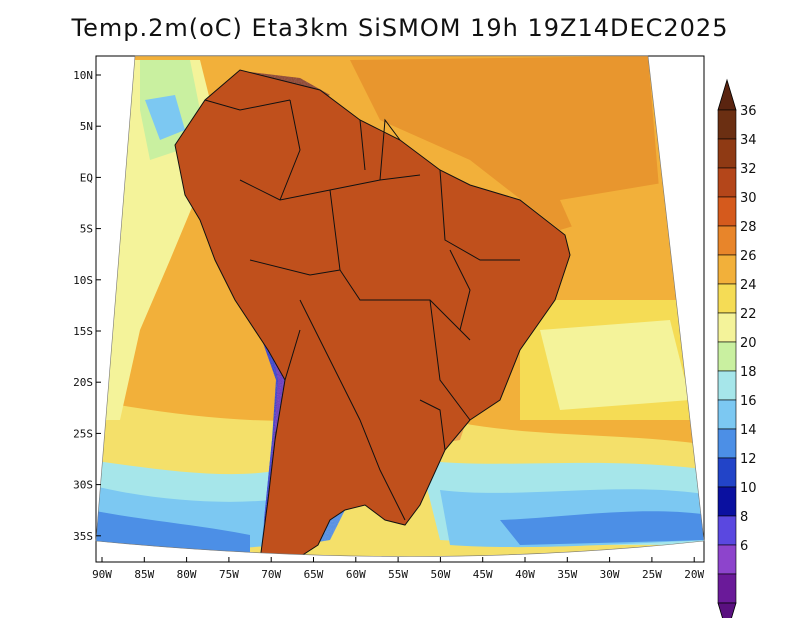  Describe the element at coordinates (748, 401) in the screenshot. I see `colorbar-label: 16` at that location.